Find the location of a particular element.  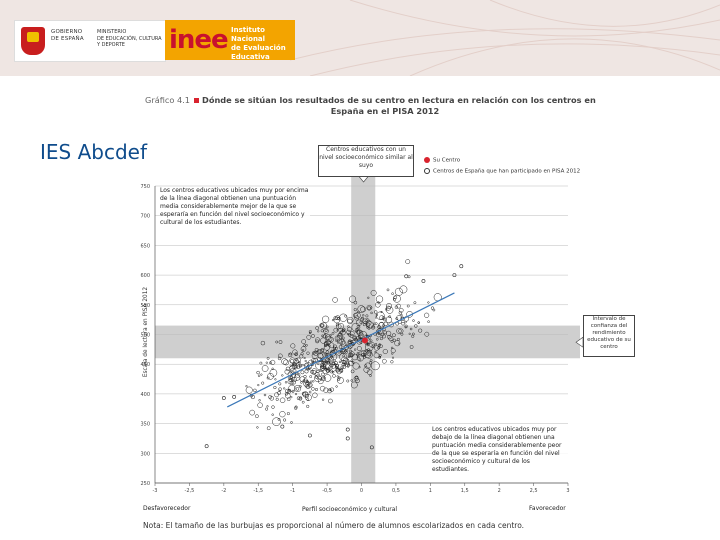

x-tick-label: 1,5 is located at coordinates (465, 491).